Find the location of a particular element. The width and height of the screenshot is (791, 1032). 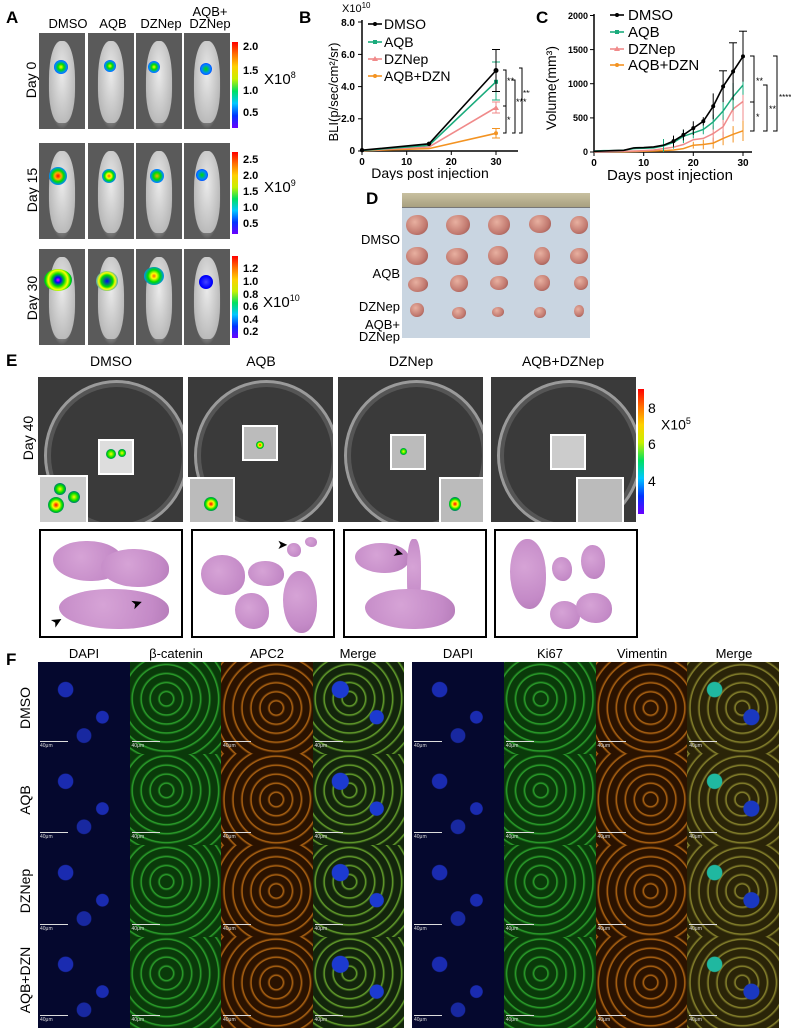

he-section-aqb: ➤ is located at coordinates (263, 583).